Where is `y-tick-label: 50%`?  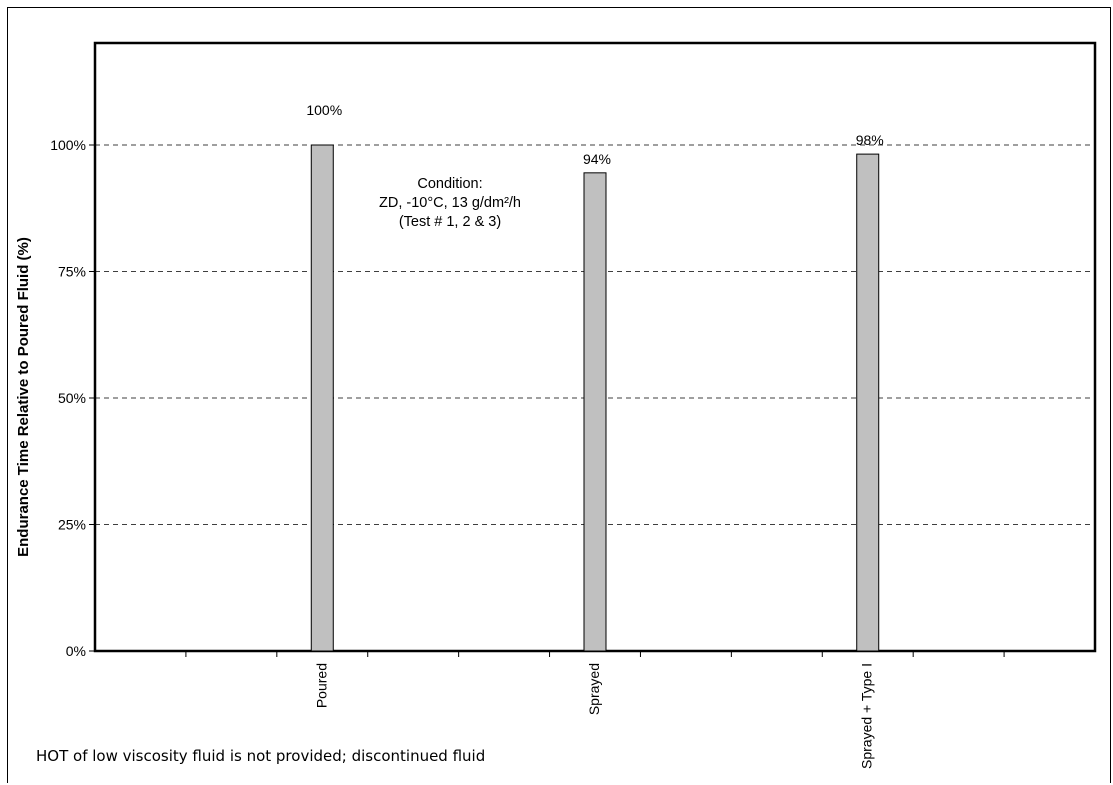
y-tick-label: 50% is located at coordinates (72, 398).